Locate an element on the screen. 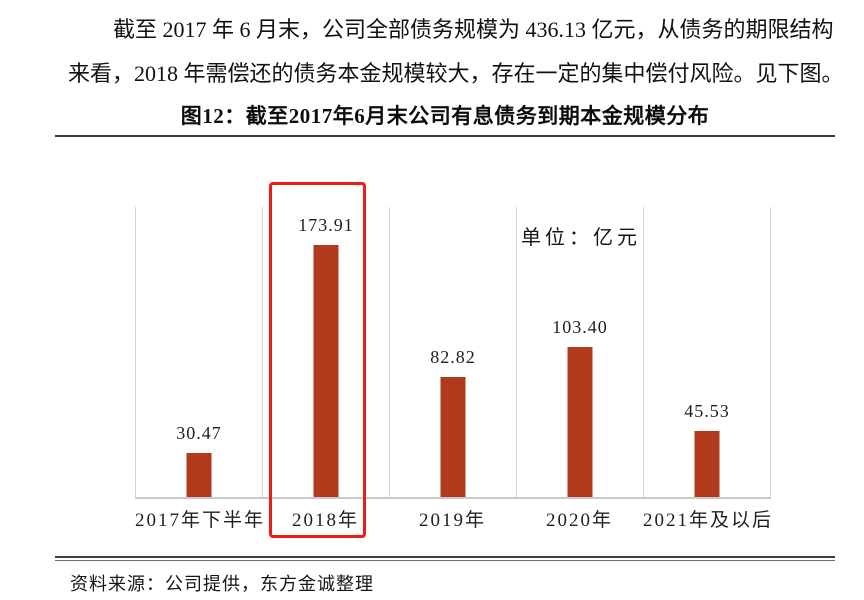  bar-value-label: 173.91 is located at coordinates (326, 225).